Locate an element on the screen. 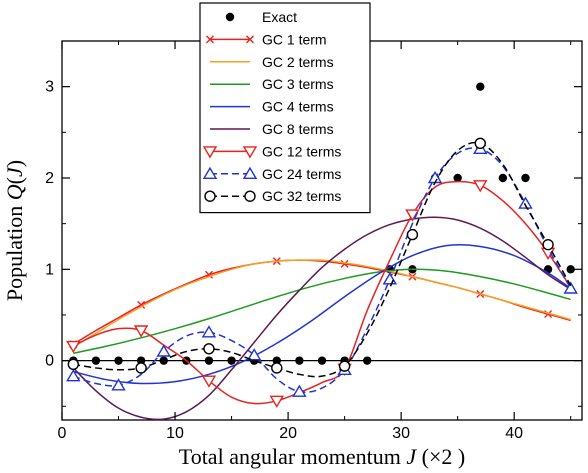  x-tick-label: 30 is located at coordinates (401, 433).